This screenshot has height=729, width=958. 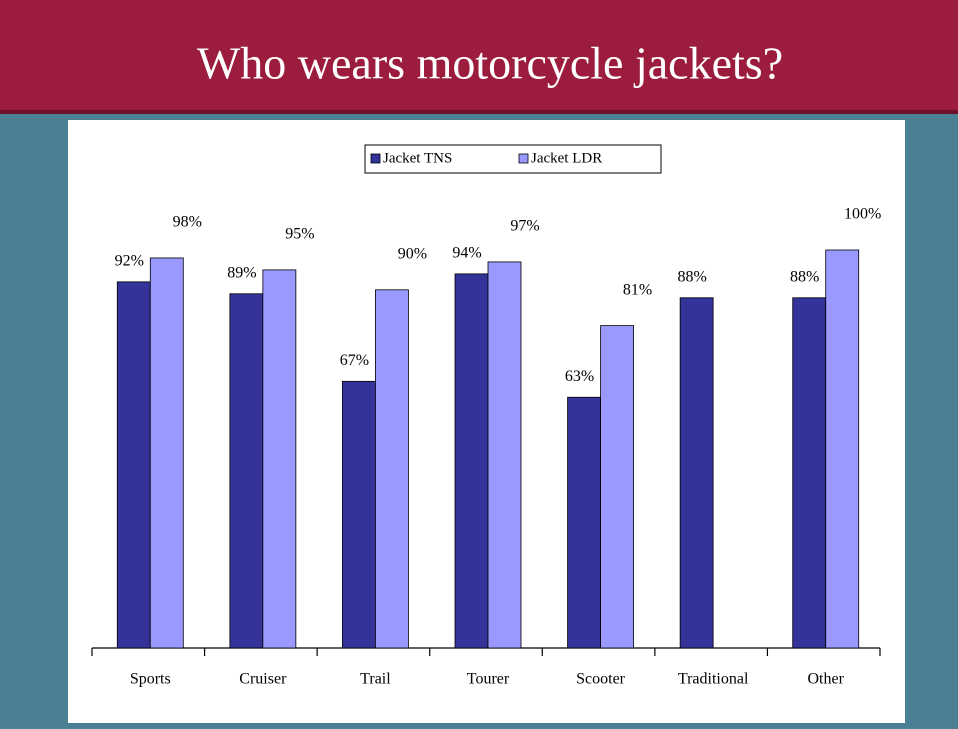 What do you see at coordinates (637, 289) in the screenshot?
I see `data-label: 81%` at bounding box center [637, 289].